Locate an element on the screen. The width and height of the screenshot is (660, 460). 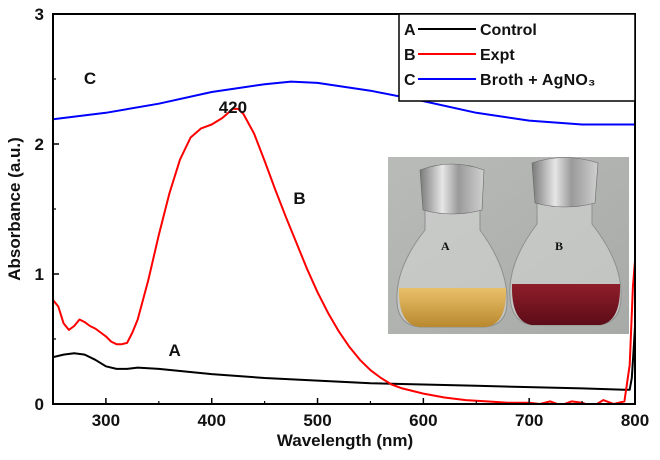
y-tick-label-3: 3 is located at coordinates (39, 14).